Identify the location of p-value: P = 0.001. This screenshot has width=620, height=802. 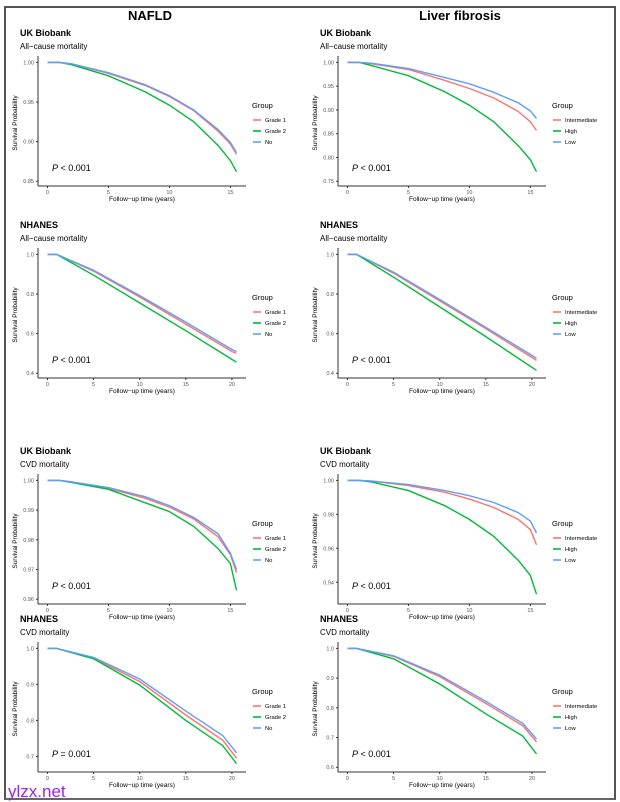
(71, 754).